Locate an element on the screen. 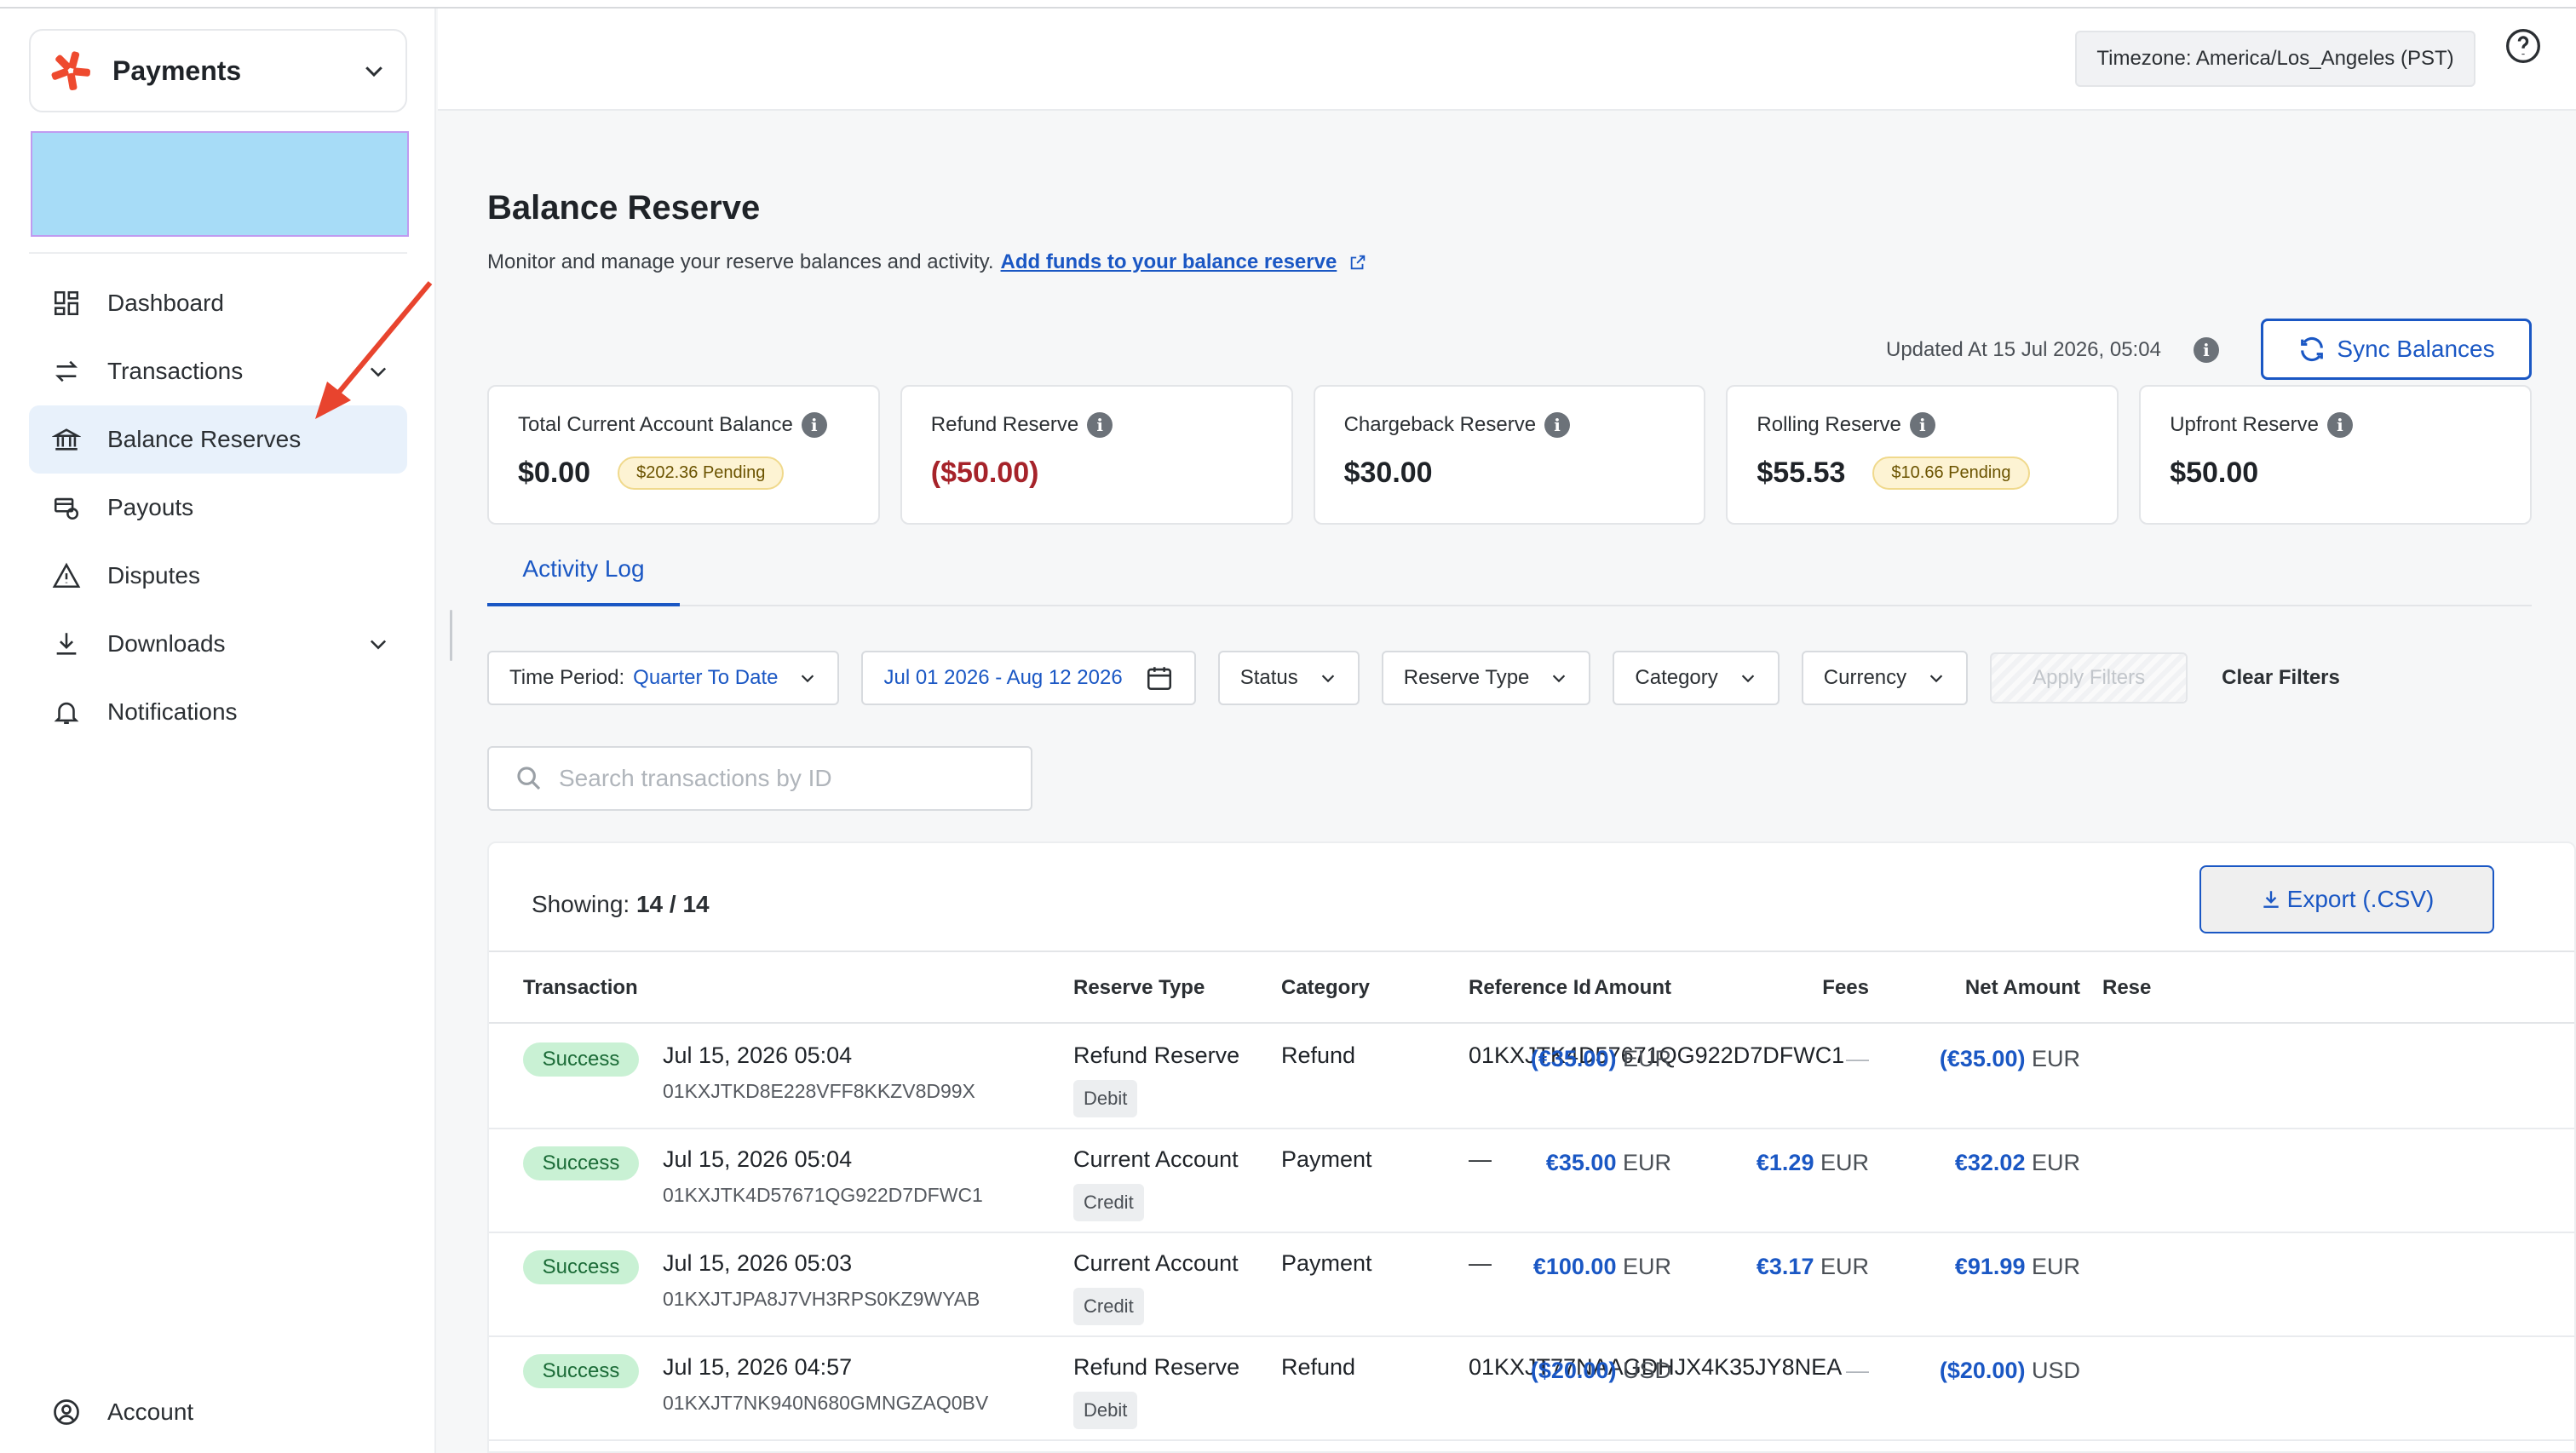 The image size is (2576, 1453). amount-value: €35.00 is located at coordinates (1581, 1162).